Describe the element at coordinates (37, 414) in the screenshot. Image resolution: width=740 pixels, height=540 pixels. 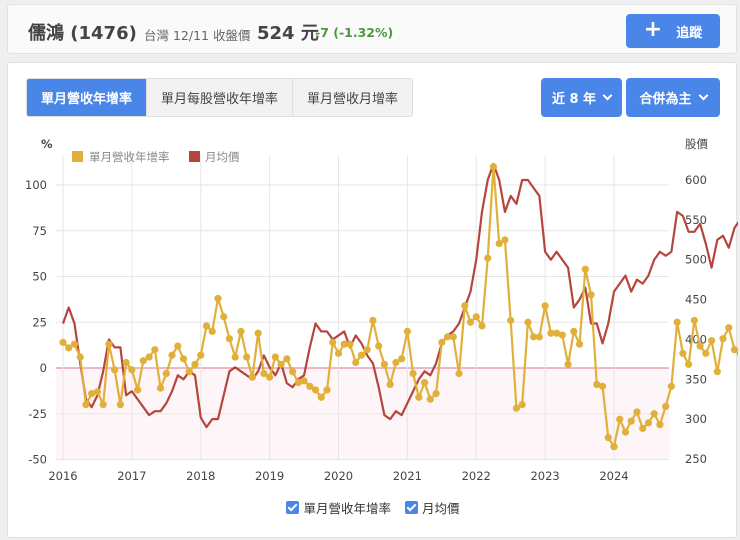
I see `svg-text: -25` at that location.